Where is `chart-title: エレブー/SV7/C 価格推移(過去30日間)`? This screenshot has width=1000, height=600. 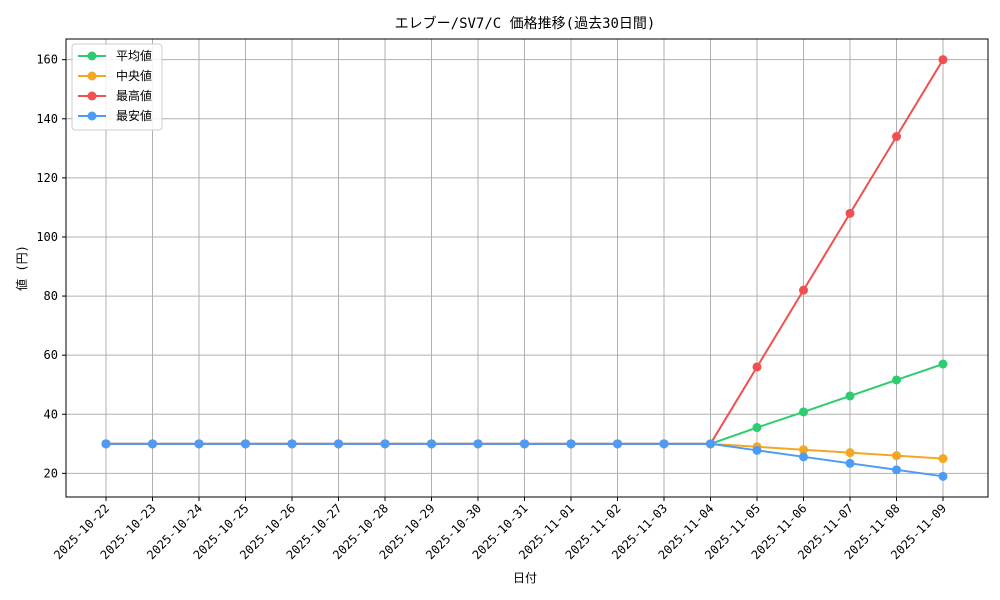
chart-title: エレブー/SV7/C 価格推移(過去30日間) is located at coordinates (525, 23).